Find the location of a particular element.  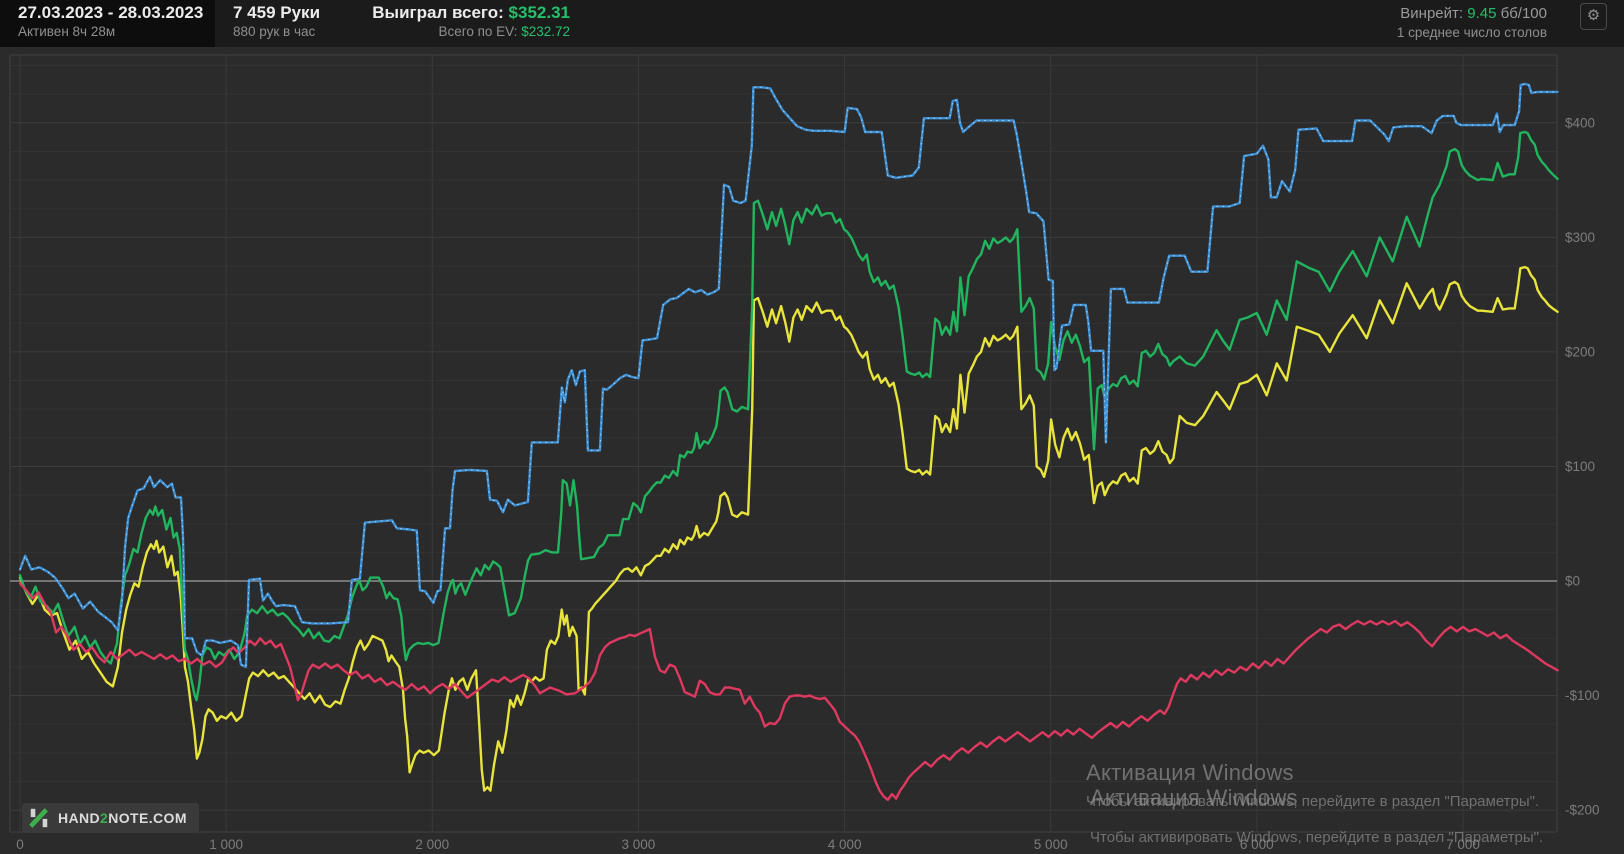

won-label: Выиграл всего: is located at coordinates (438, 12).